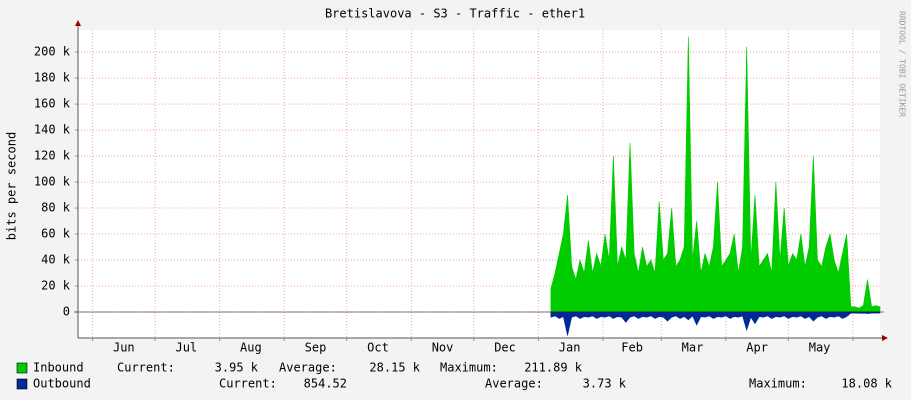 This screenshot has height=400, width=911. I want to click on x-tick-label: Feb, so click(632, 348).